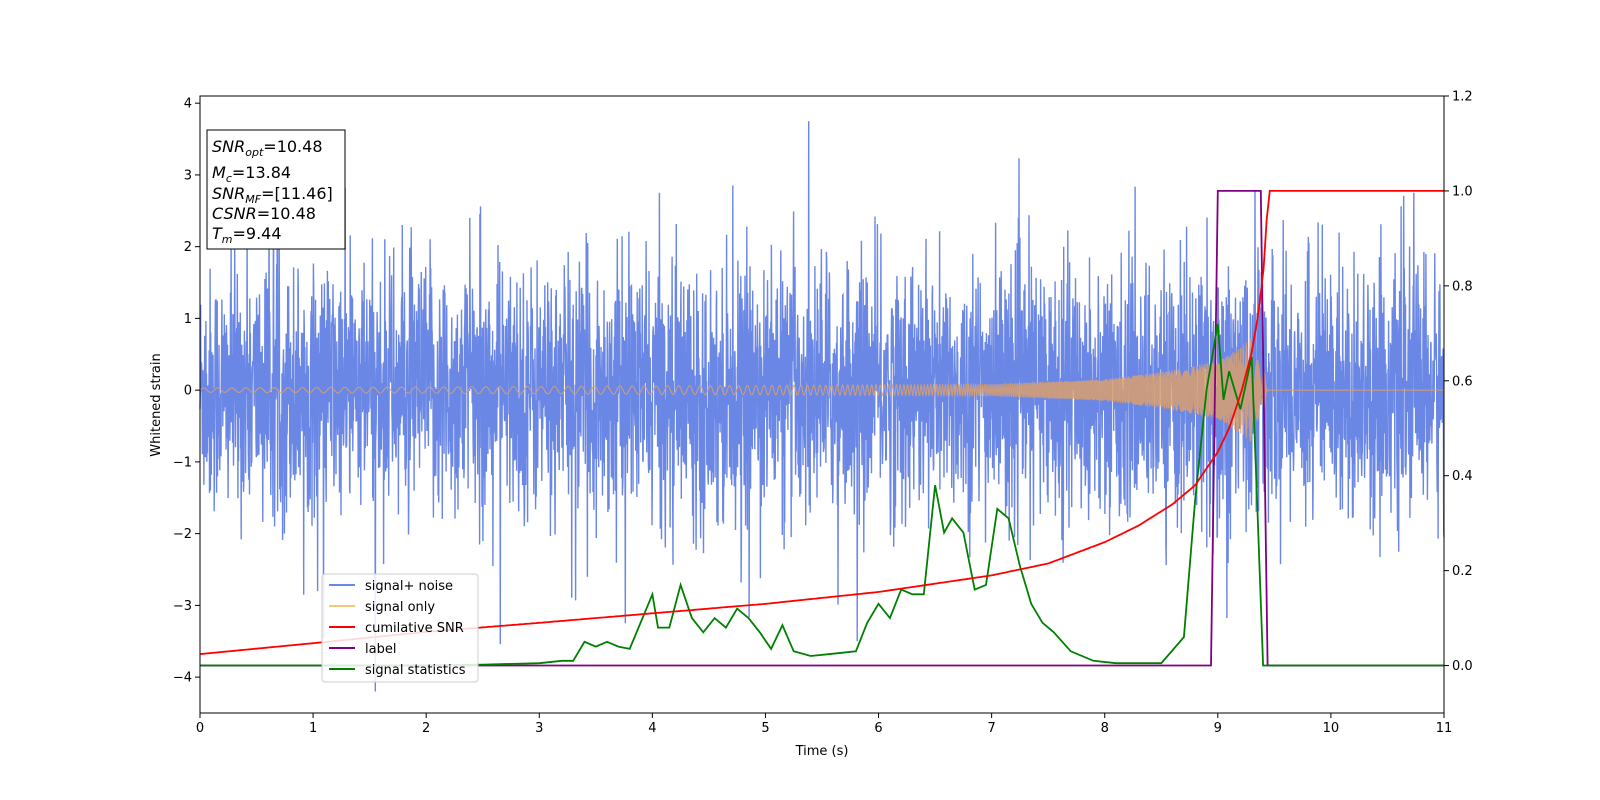 The image size is (1600, 800). I want to click on signal-only-series, so click(821, 390).